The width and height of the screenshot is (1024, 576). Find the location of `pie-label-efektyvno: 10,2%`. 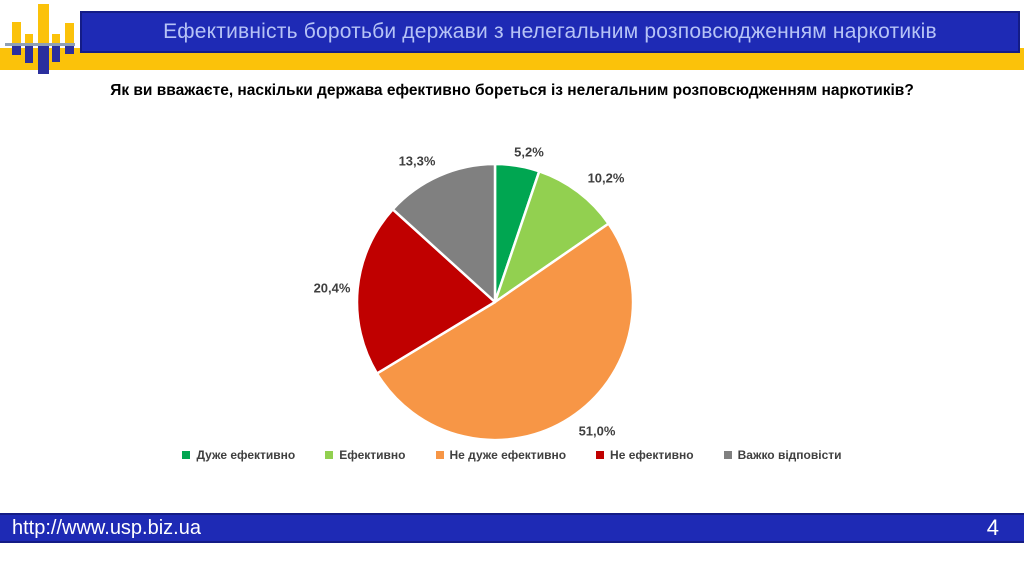

pie-label-efektyvno: 10,2% is located at coordinates (606, 178).